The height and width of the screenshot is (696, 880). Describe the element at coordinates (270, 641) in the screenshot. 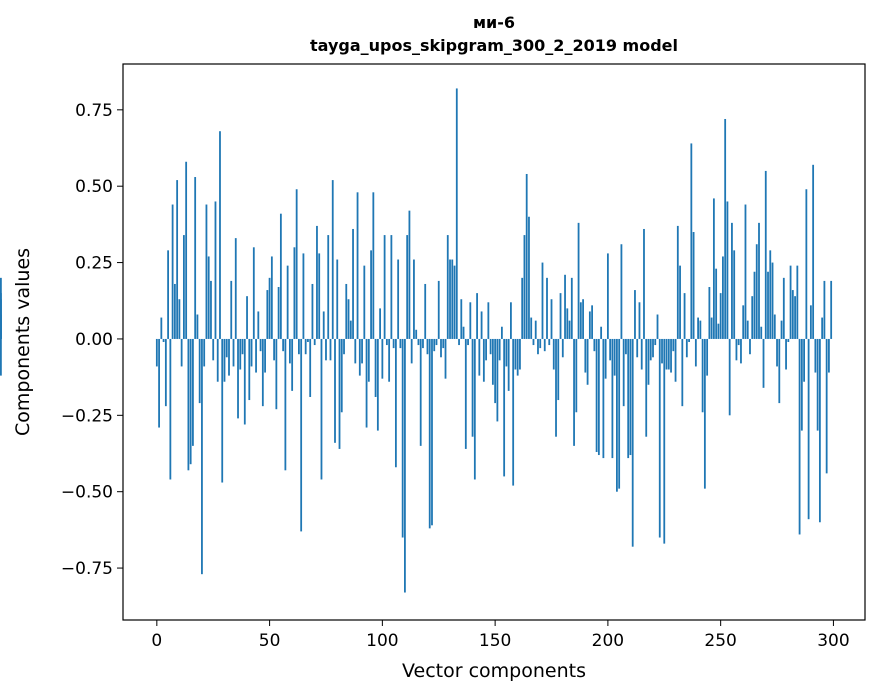

I see `x-tick-label: 50` at that location.